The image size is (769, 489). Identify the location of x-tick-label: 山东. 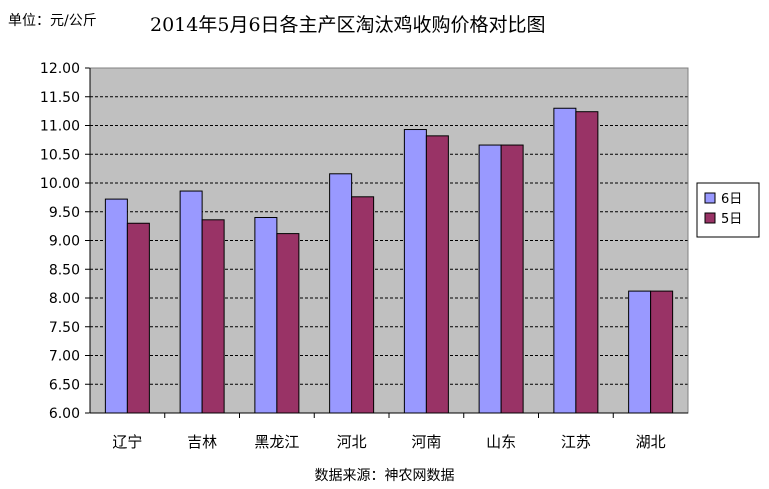
(501, 442).